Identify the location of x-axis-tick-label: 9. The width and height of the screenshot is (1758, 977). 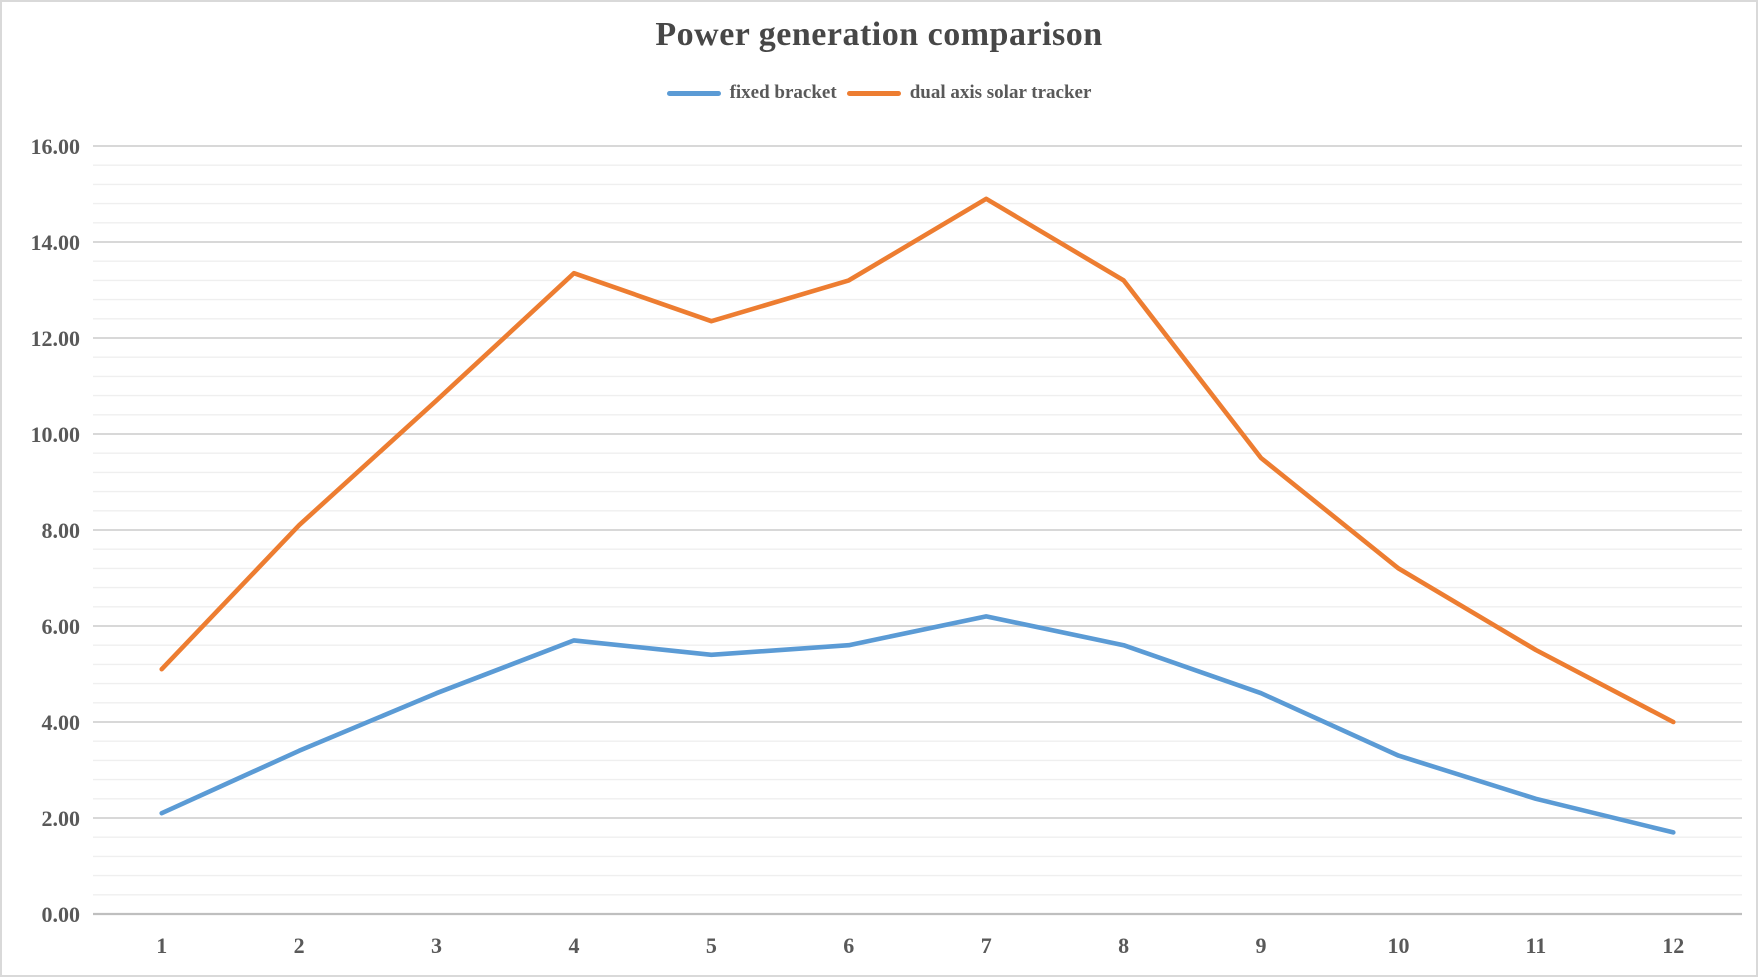
(1261, 945).